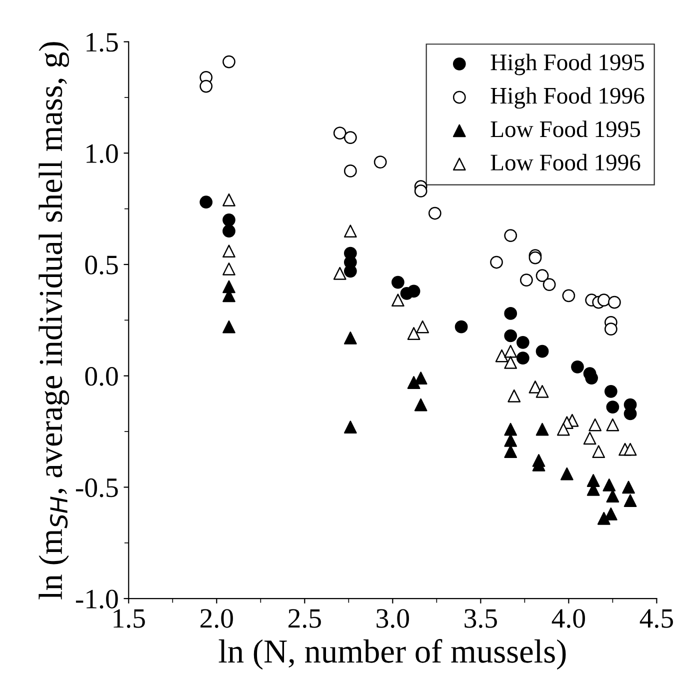 Image resolution: width=677 pixels, height=696 pixels. Describe the element at coordinates (656, 618) in the screenshot. I see `x-tick-label: 4.5` at that location.